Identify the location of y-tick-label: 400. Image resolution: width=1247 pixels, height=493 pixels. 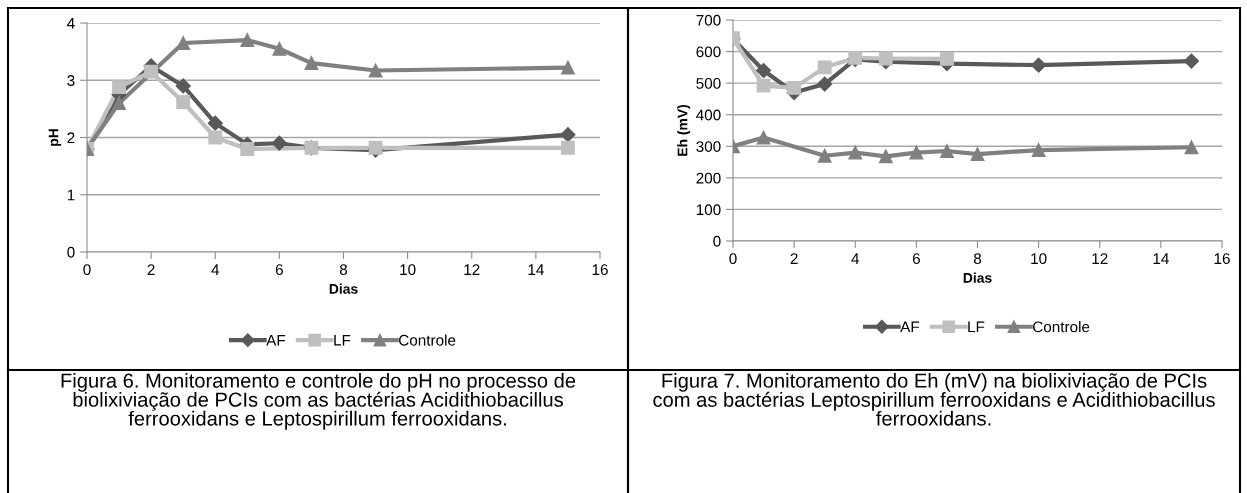
(708, 115).